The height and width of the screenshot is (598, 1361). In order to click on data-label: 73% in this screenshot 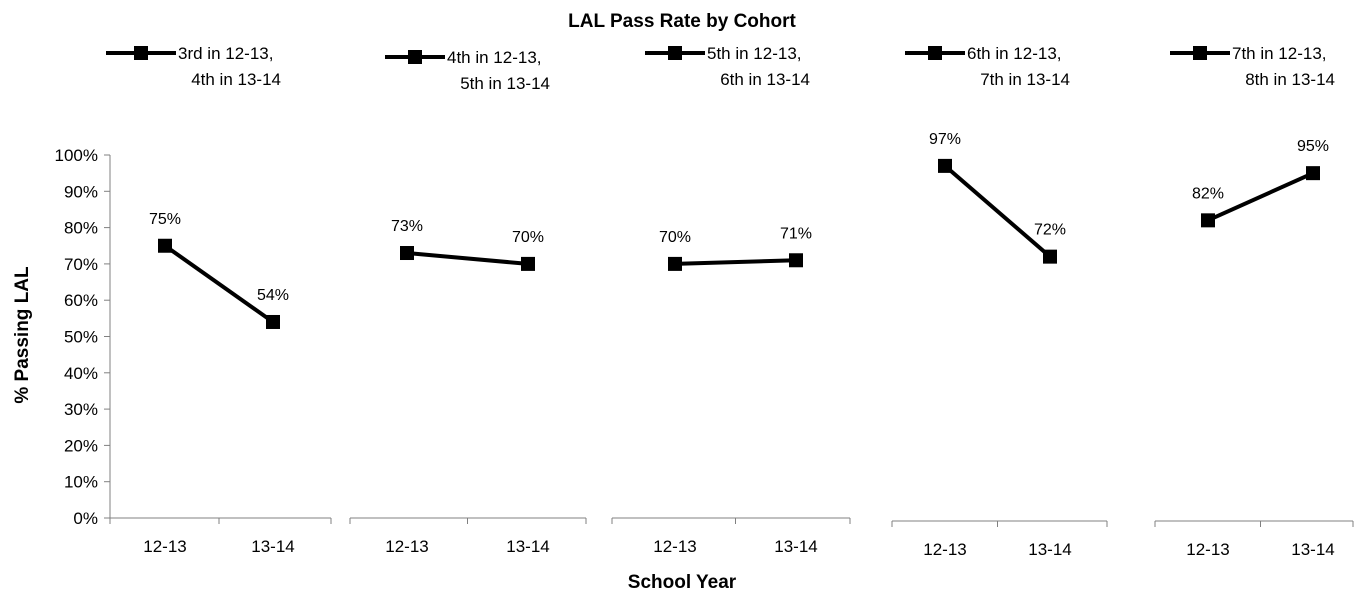, I will do `click(407, 226)`.